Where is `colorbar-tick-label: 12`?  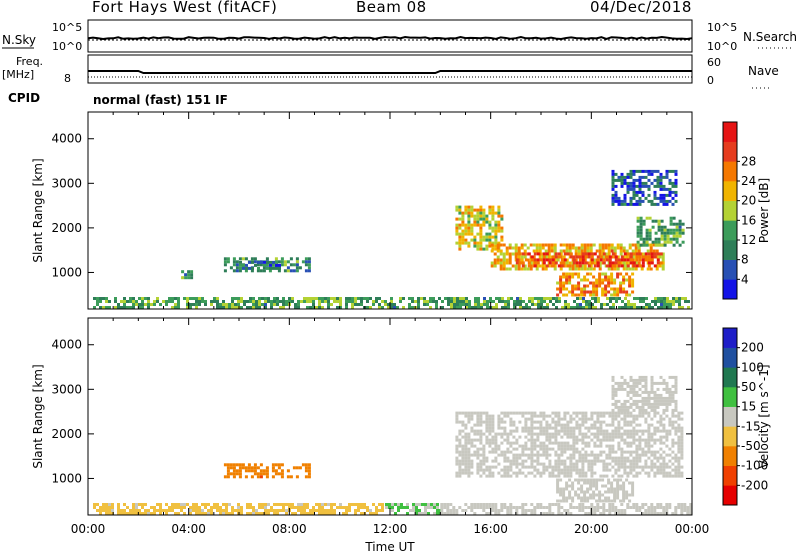
colorbar-tick-label: 12 is located at coordinates (748, 240).